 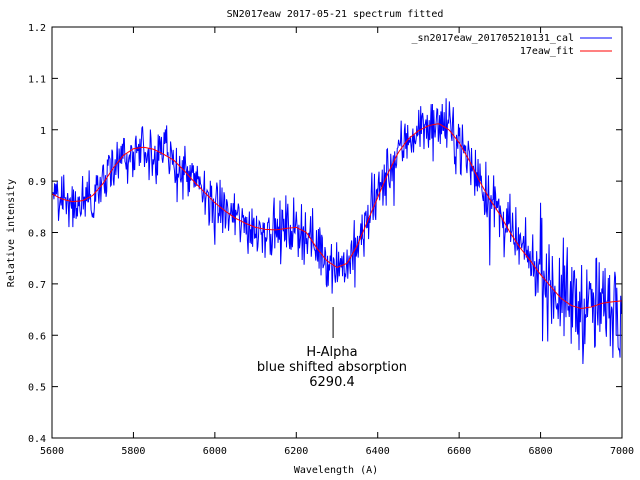 What do you see at coordinates (459, 451) in the screenshot?
I see `x-tick-label: 6600` at bounding box center [459, 451].